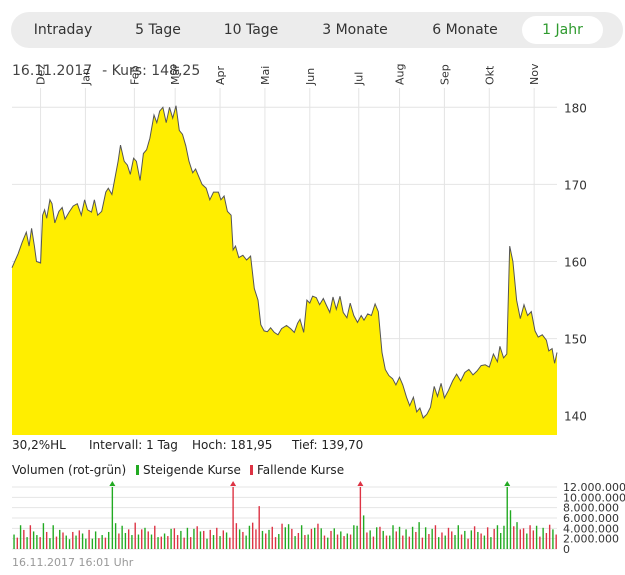  What do you see at coordinates (41, 74) in the screenshot?
I see `x-tick-label: Dez` at bounding box center [41, 74].